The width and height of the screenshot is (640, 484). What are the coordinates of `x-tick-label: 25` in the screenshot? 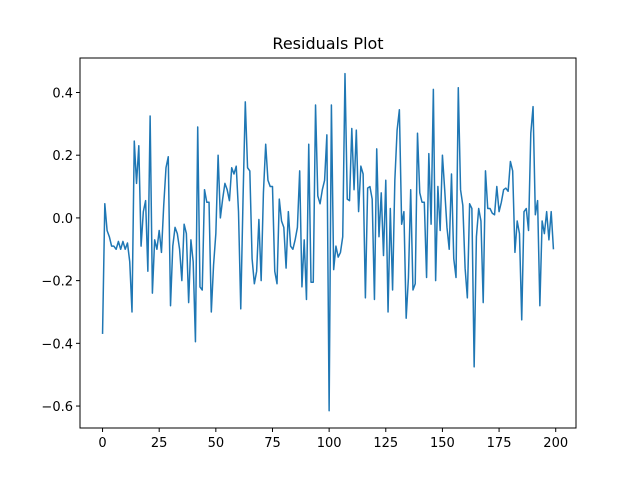 It's located at (159, 443).